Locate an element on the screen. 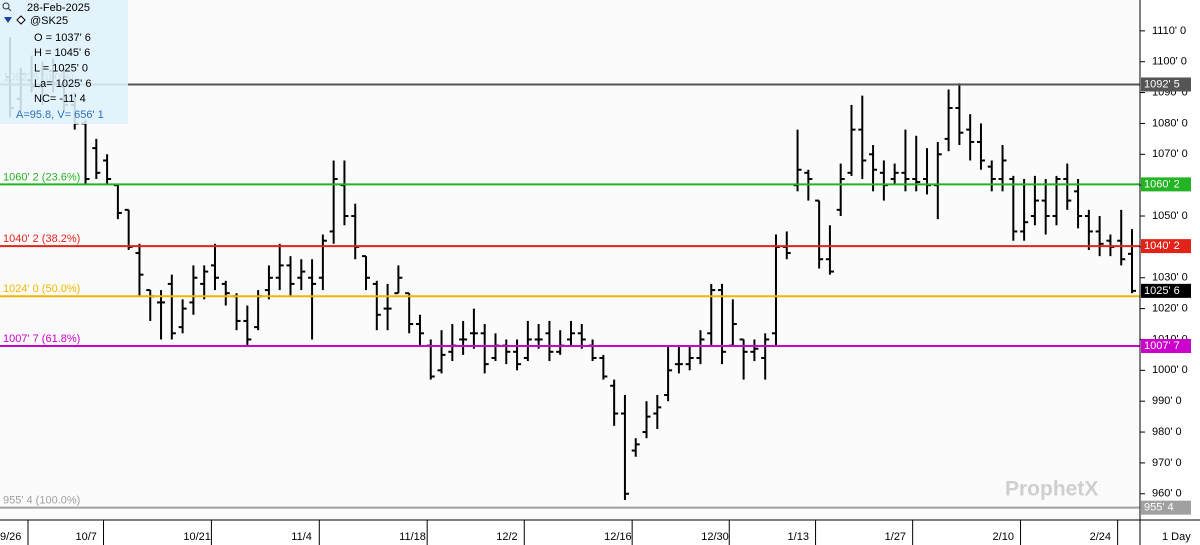 The width and height of the screenshot is (1200, 545). y-tick-label: 1050' 0 is located at coordinates (1170, 216).